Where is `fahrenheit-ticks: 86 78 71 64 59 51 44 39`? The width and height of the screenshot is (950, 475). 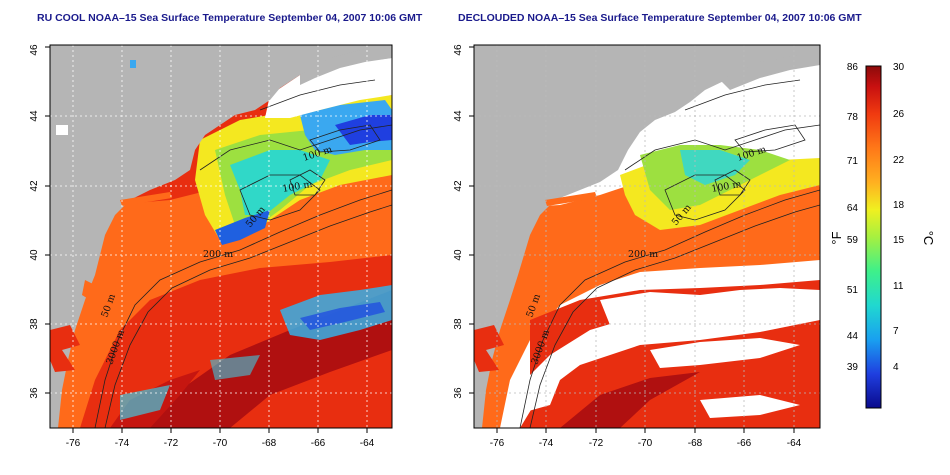
fahrenheit-ticks: 86 78 71 64 59 51 44 39 is located at coordinates (853, 217).